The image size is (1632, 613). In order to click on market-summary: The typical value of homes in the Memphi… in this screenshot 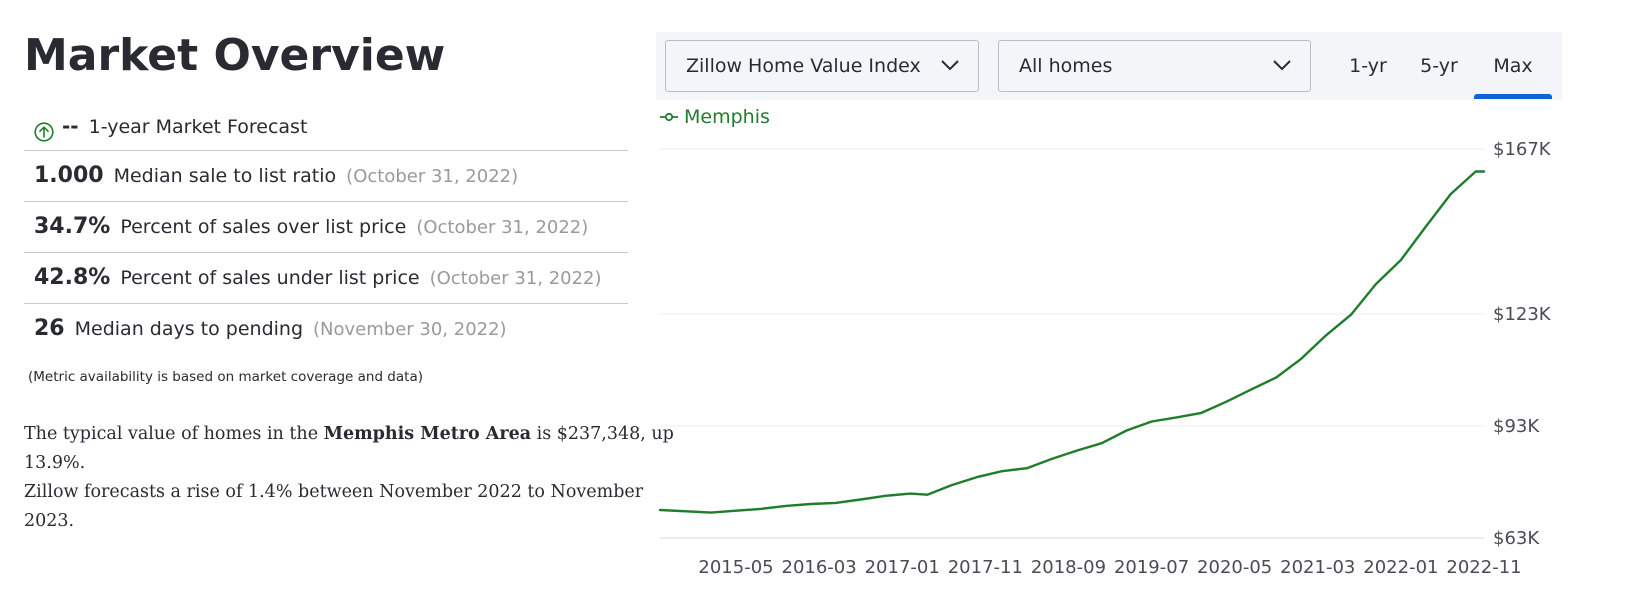, I will do `click(349, 478)`.